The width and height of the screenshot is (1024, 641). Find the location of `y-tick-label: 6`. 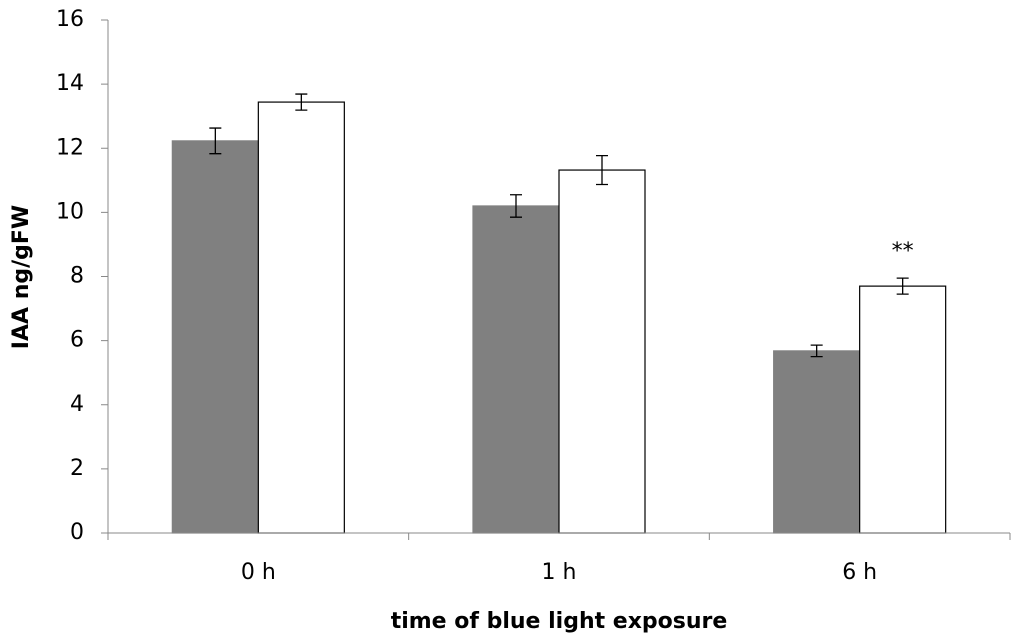

y-tick-label: 6 is located at coordinates (77, 340).